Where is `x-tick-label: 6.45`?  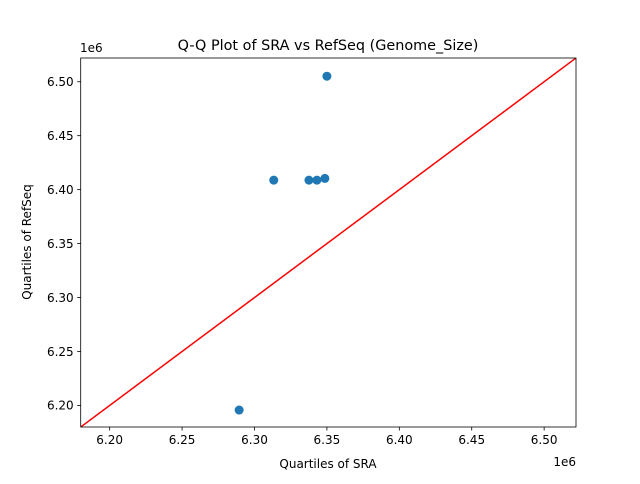
x-tick-label: 6.45 is located at coordinates (471, 440).